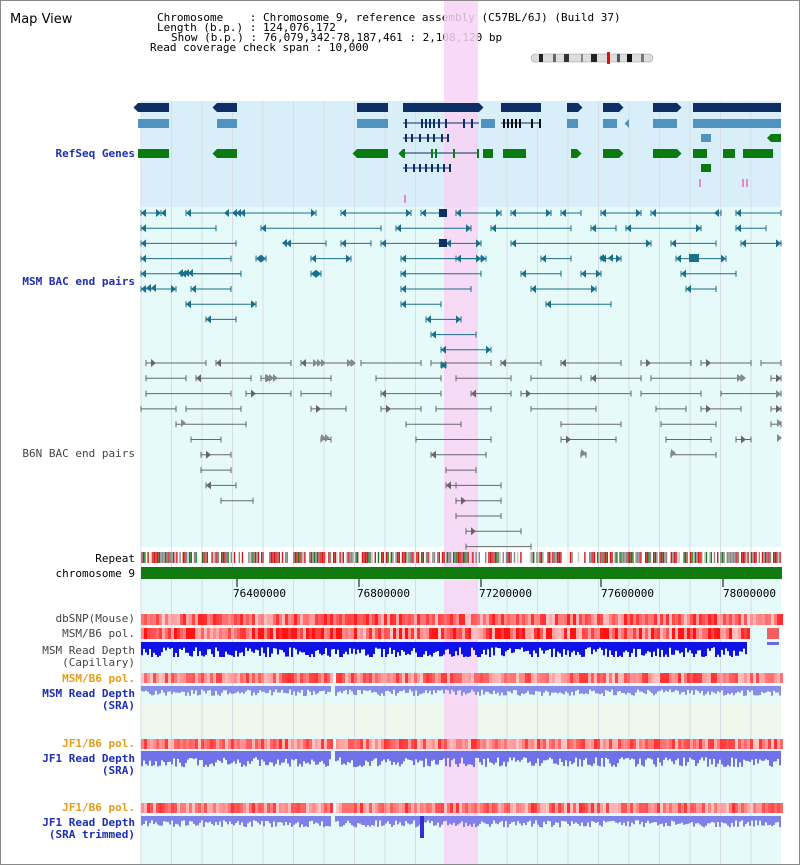 Image resolution: width=800 pixels, height=865 pixels. Describe the element at coordinates (95, 153) in the screenshot. I see `track-label-refseq: RefSeq Genes` at that location.